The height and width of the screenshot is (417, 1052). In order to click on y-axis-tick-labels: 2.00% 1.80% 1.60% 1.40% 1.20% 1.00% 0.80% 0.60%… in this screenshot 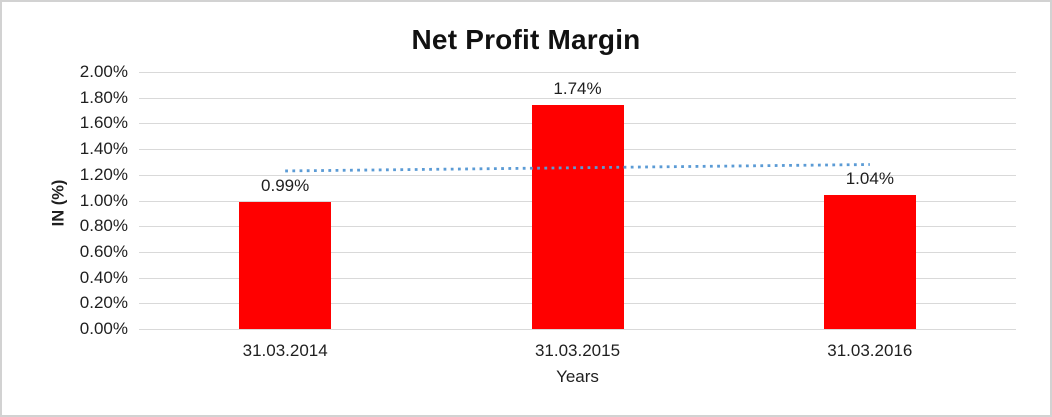, I will do `click(83, 200)`.